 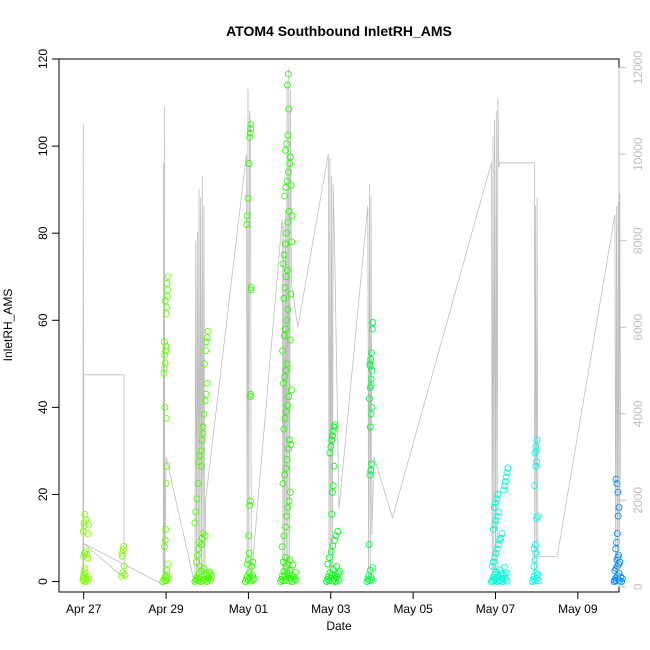 I want to click on x-tick-label: Apr 29, so click(x=166, y=609).